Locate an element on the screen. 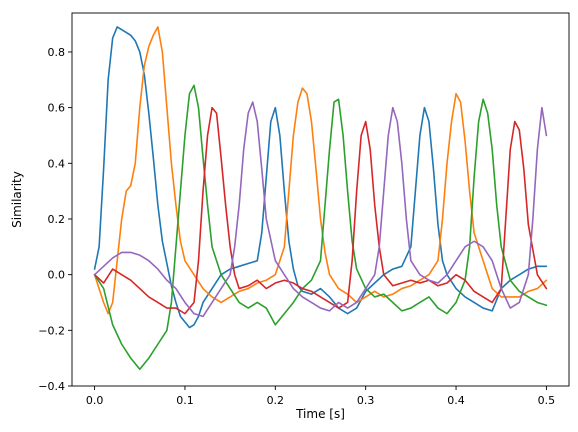 The width and height of the screenshot is (578, 432). y-tick-label: 0.2 is located at coordinates (57, 219).